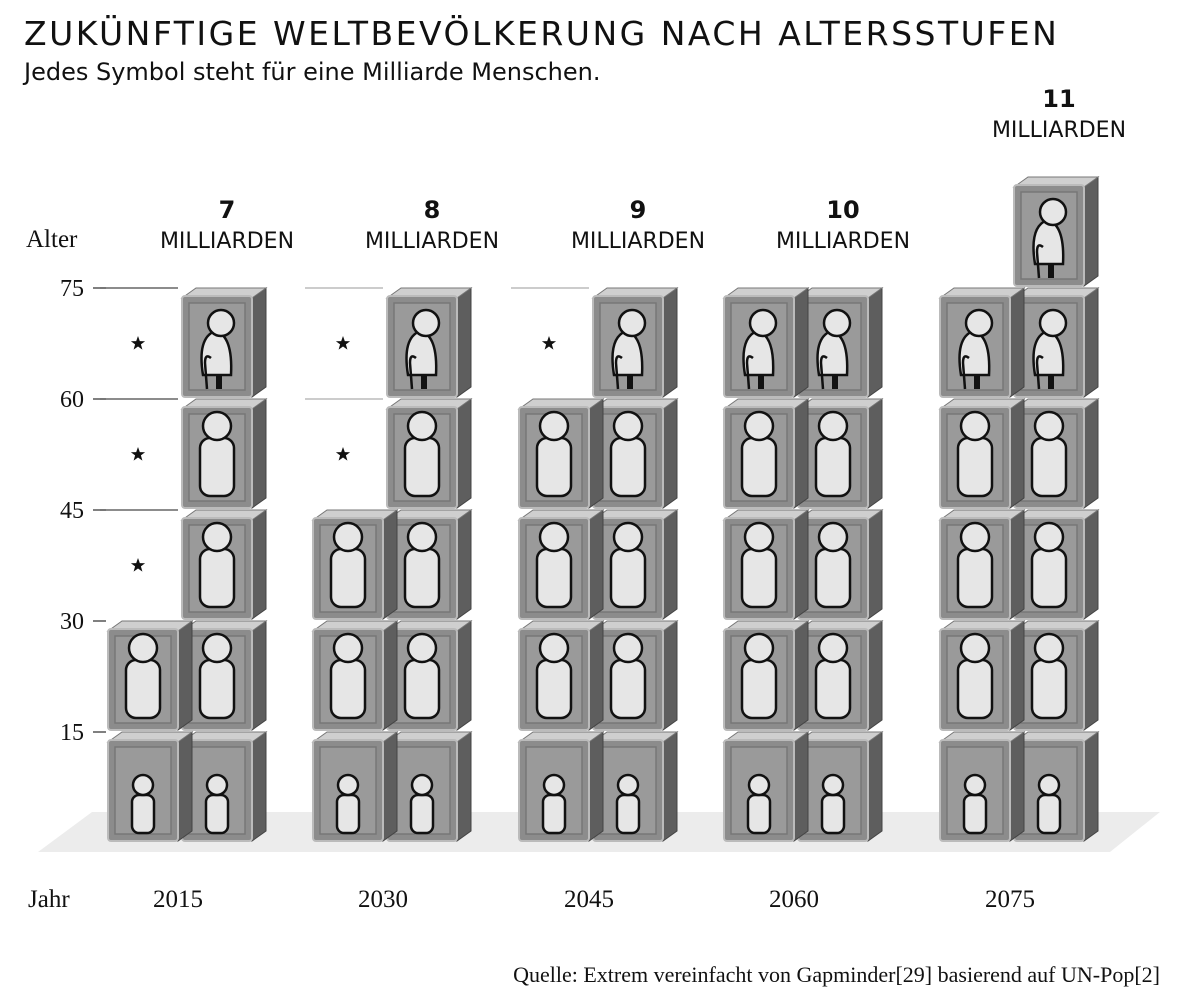  Describe the element at coordinates (72, 511) in the screenshot. I see `y-tick-label: 45` at that location.